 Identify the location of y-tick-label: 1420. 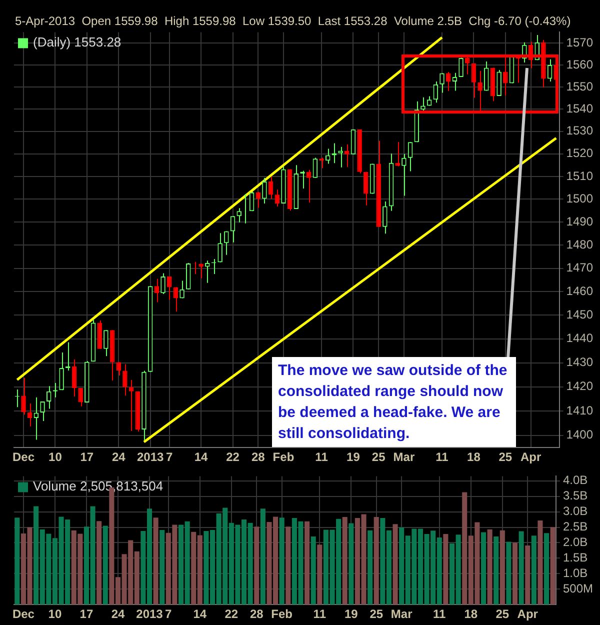
(580, 386).